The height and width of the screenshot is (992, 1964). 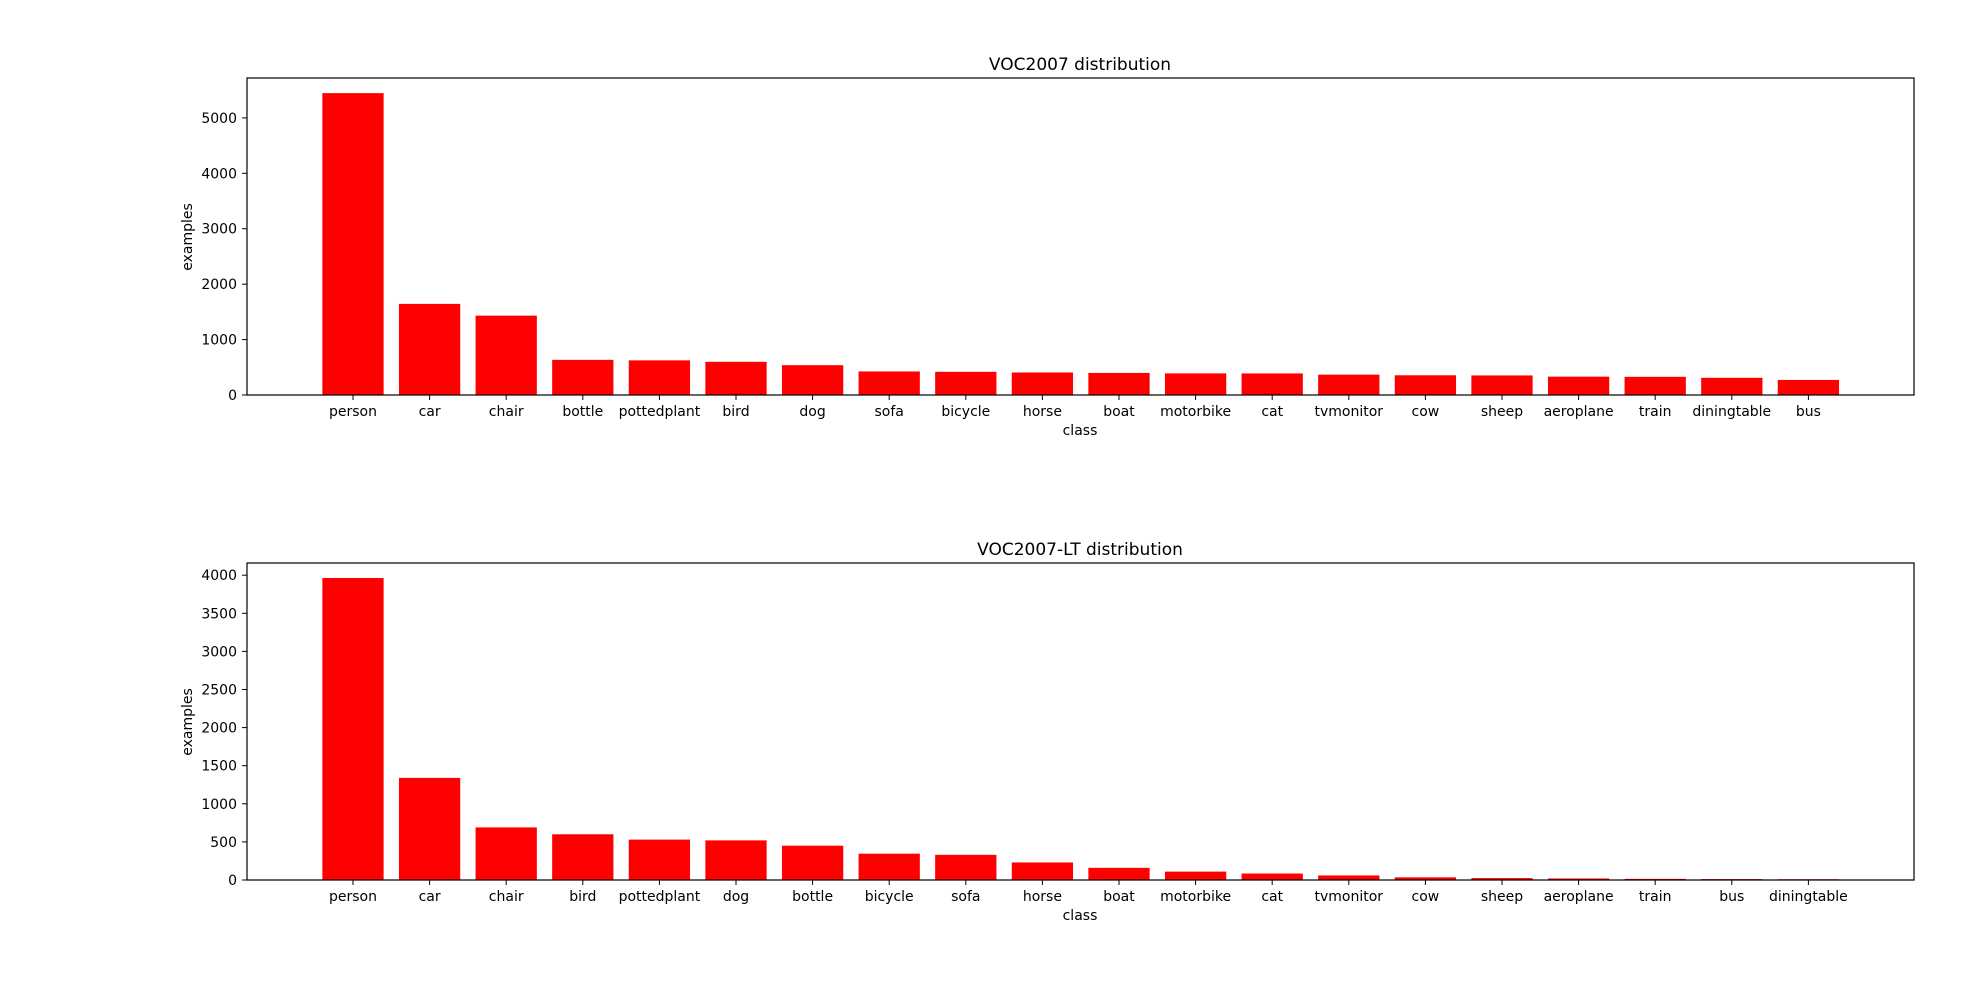 I want to click on y-tick-label: 3000, so click(x=219, y=652).